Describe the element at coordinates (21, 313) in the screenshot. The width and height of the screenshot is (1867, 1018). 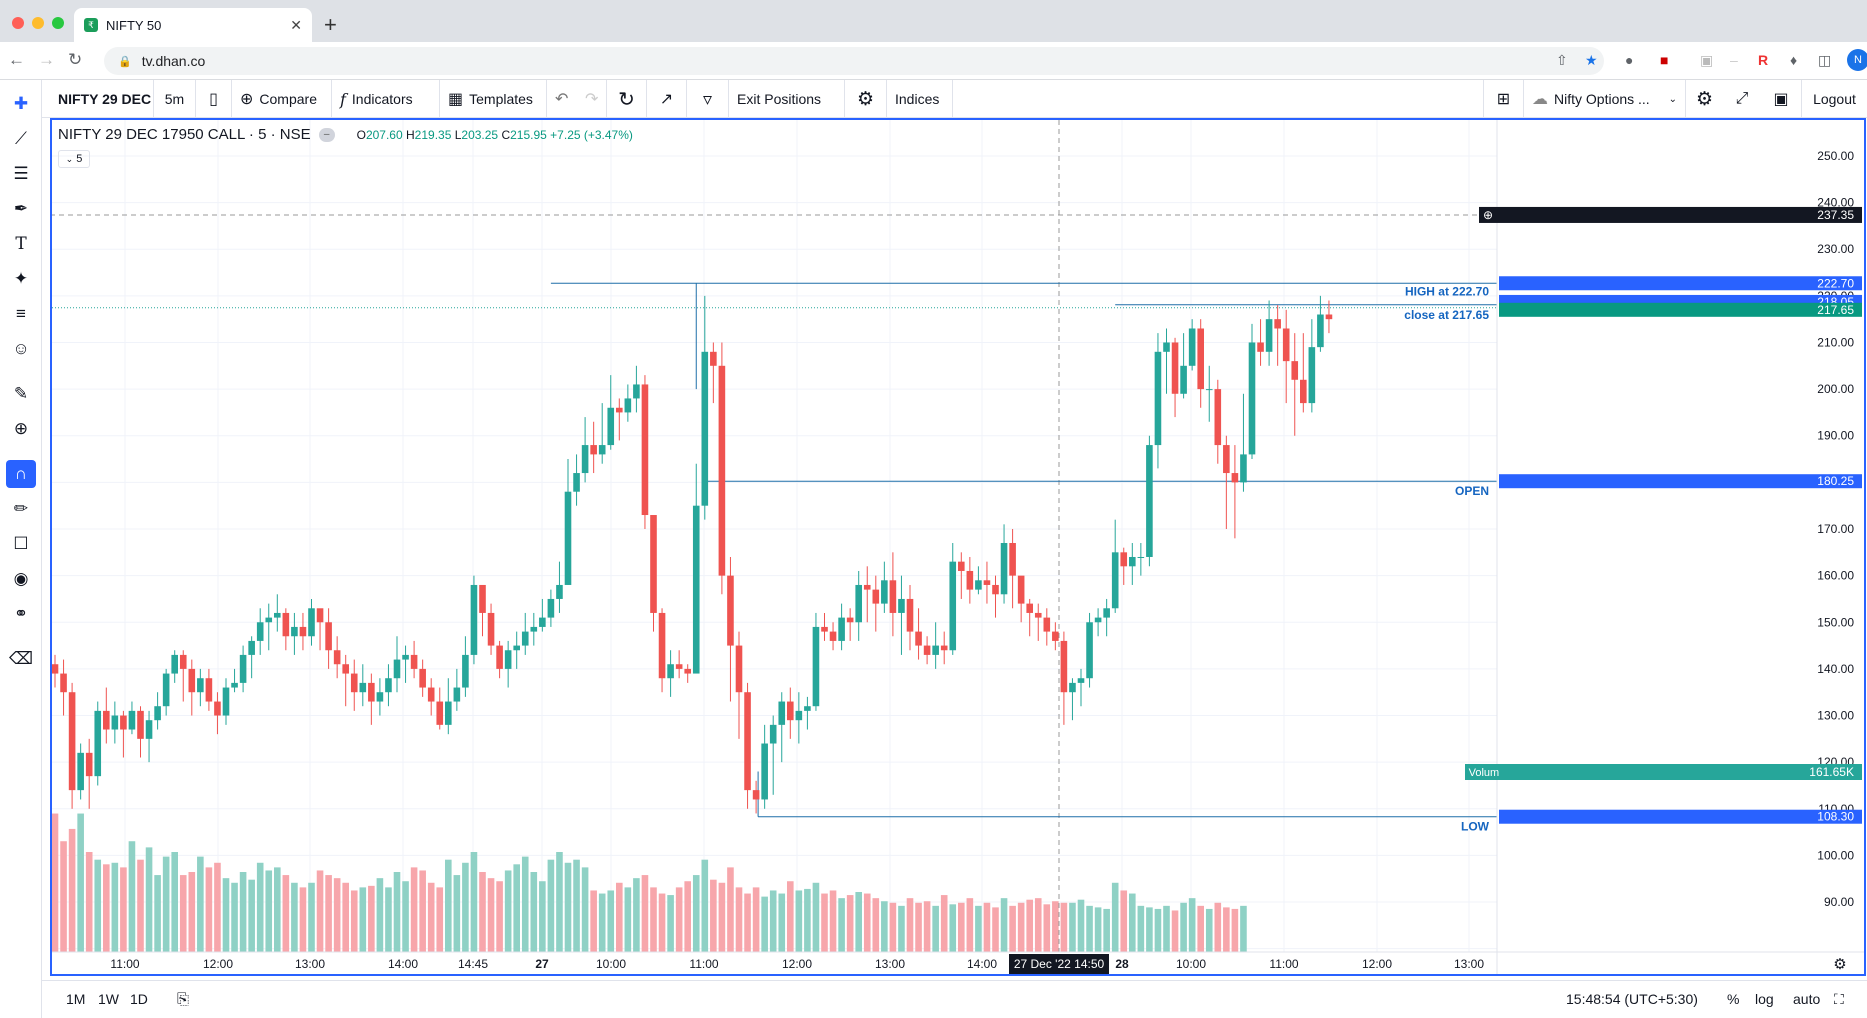
I see `prediction-tool-icon: ≡` at that location.